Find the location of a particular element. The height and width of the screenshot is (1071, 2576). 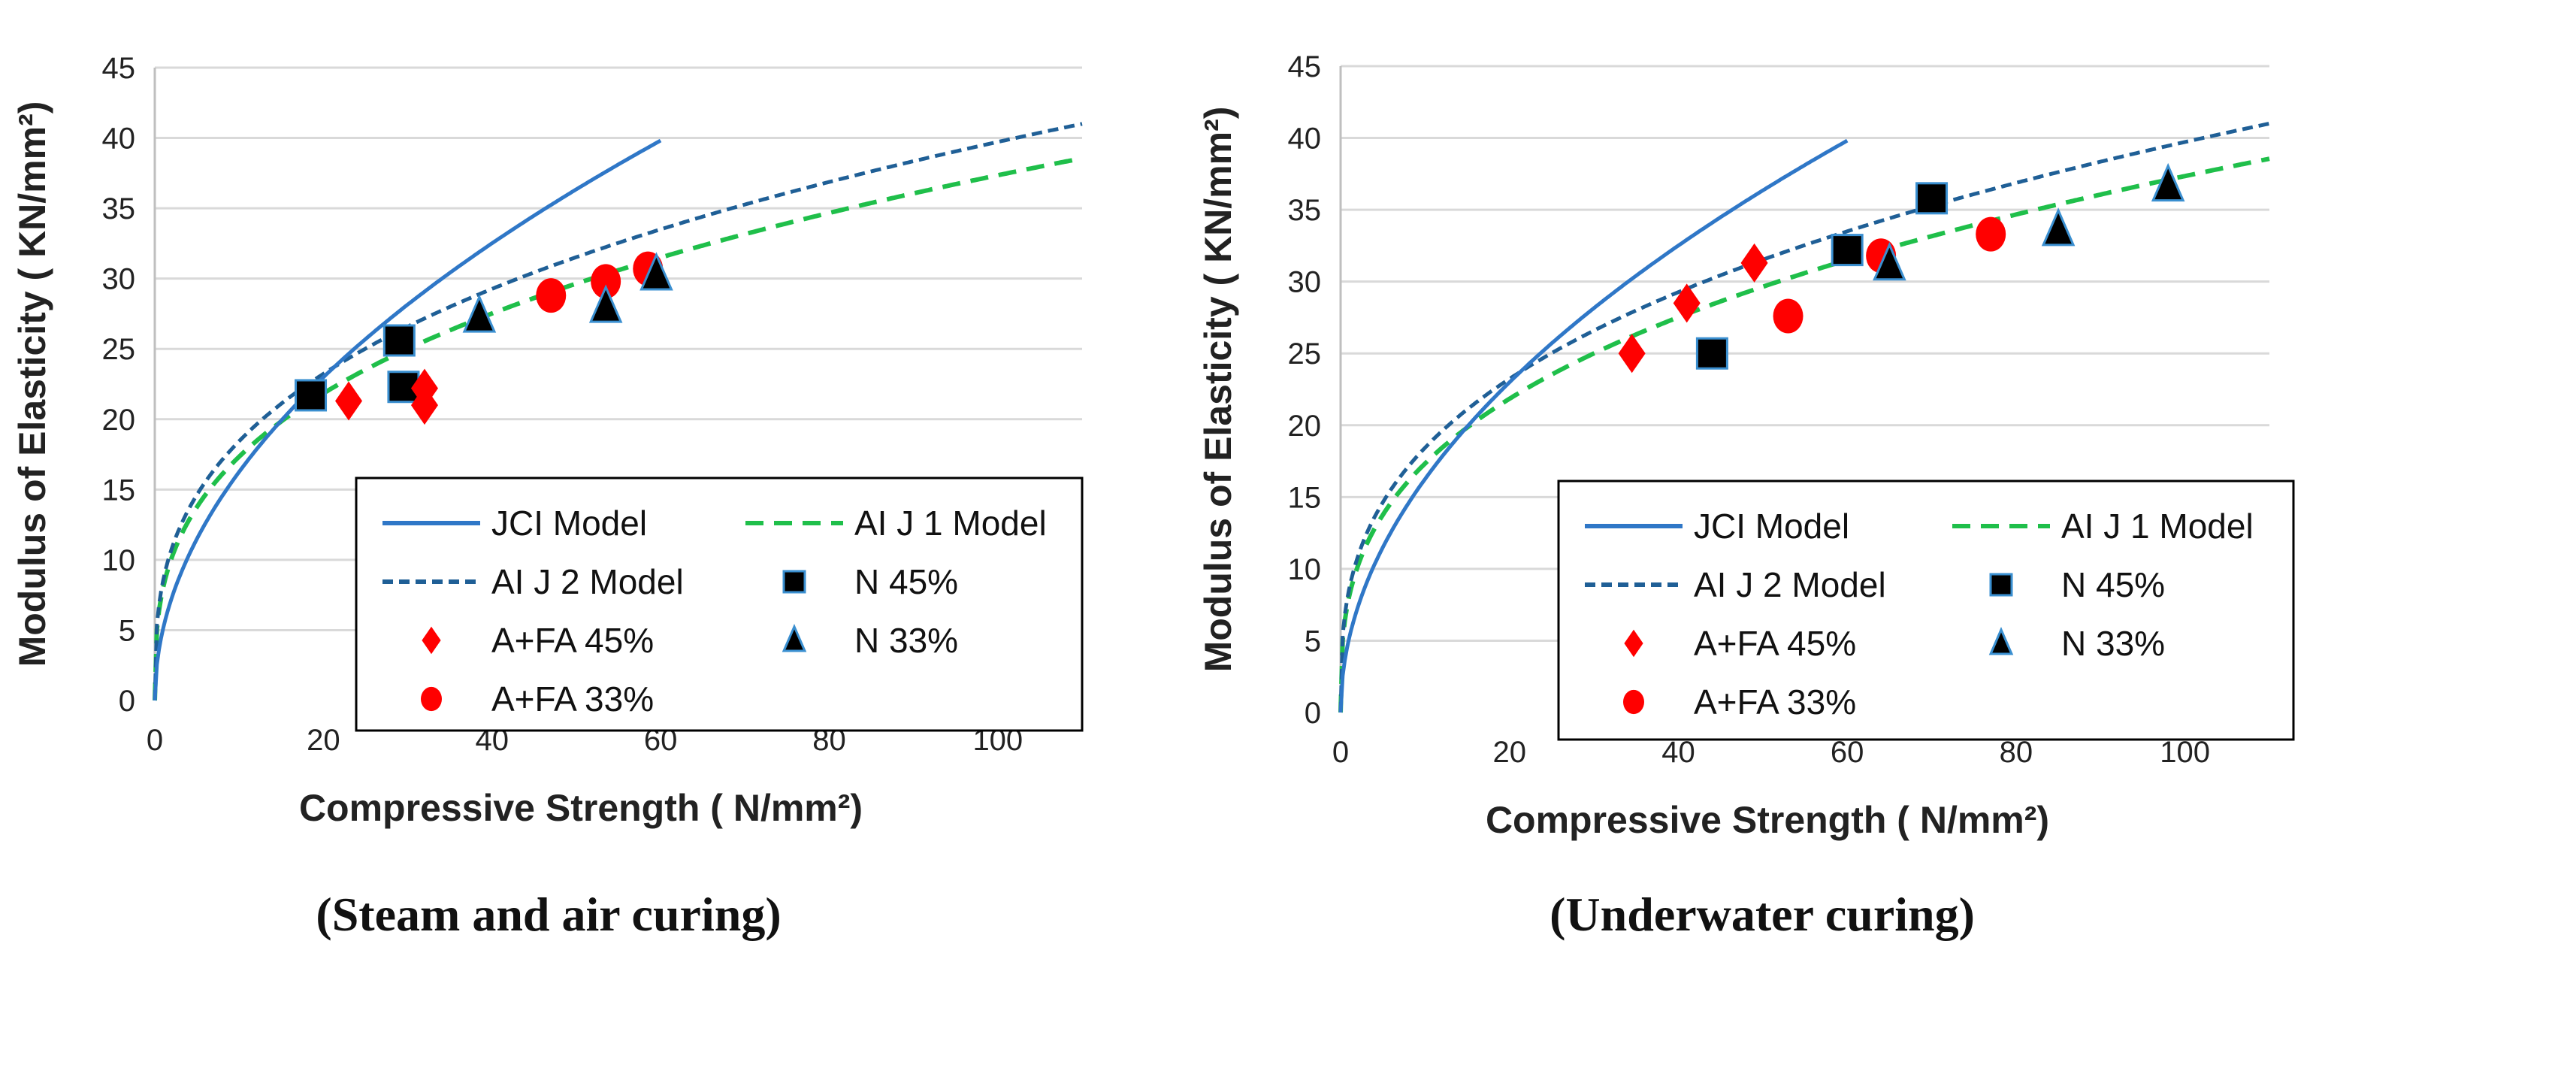

x-tick-label: 40 is located at coordinates (1678, 752).